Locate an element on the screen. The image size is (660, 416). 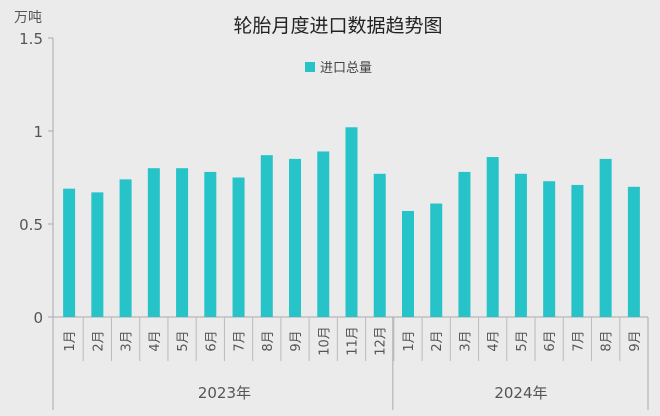
y-tick-label: 0 is located at coordinates (38, 318).